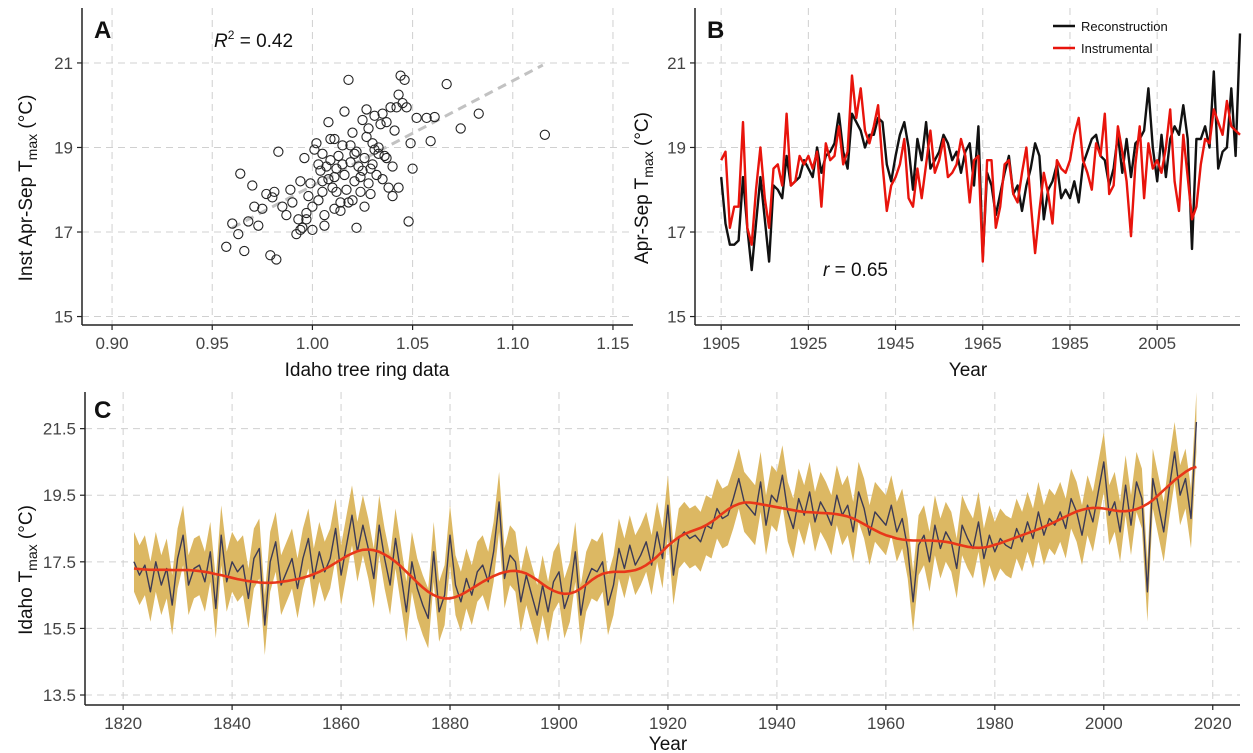  Describe the element at coordinates (59, 628) in the screenshot. I see `y-tick-label: 15.5` at that location.